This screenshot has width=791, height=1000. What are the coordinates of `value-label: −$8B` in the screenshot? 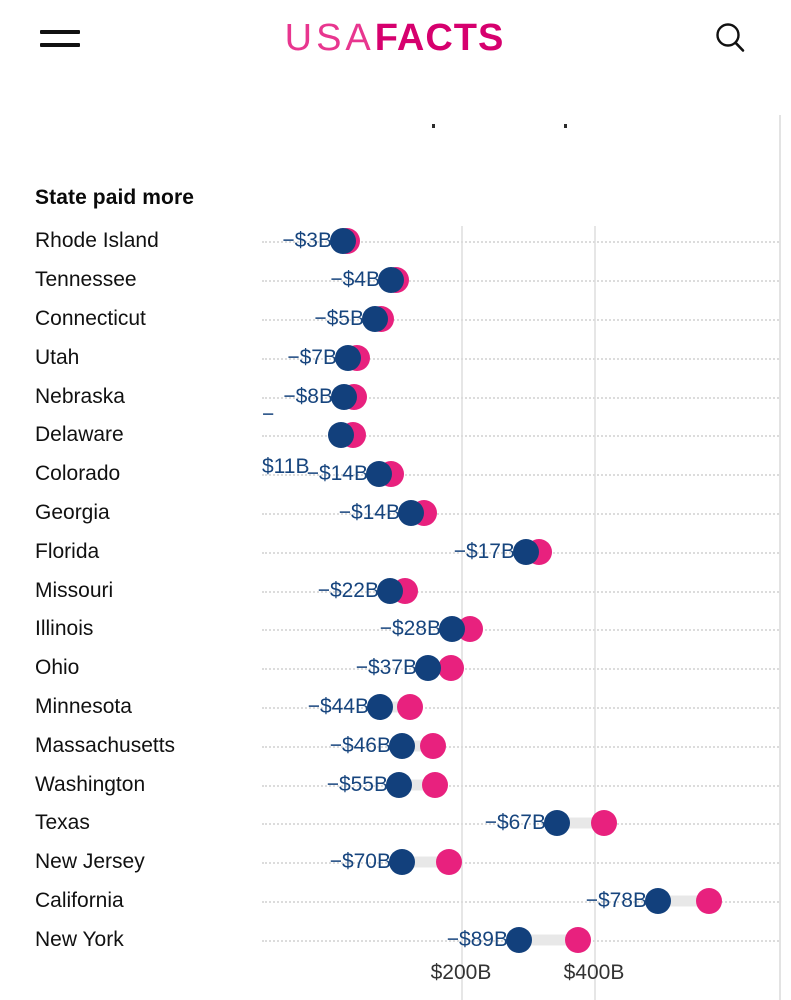 It's located at (308, 396).